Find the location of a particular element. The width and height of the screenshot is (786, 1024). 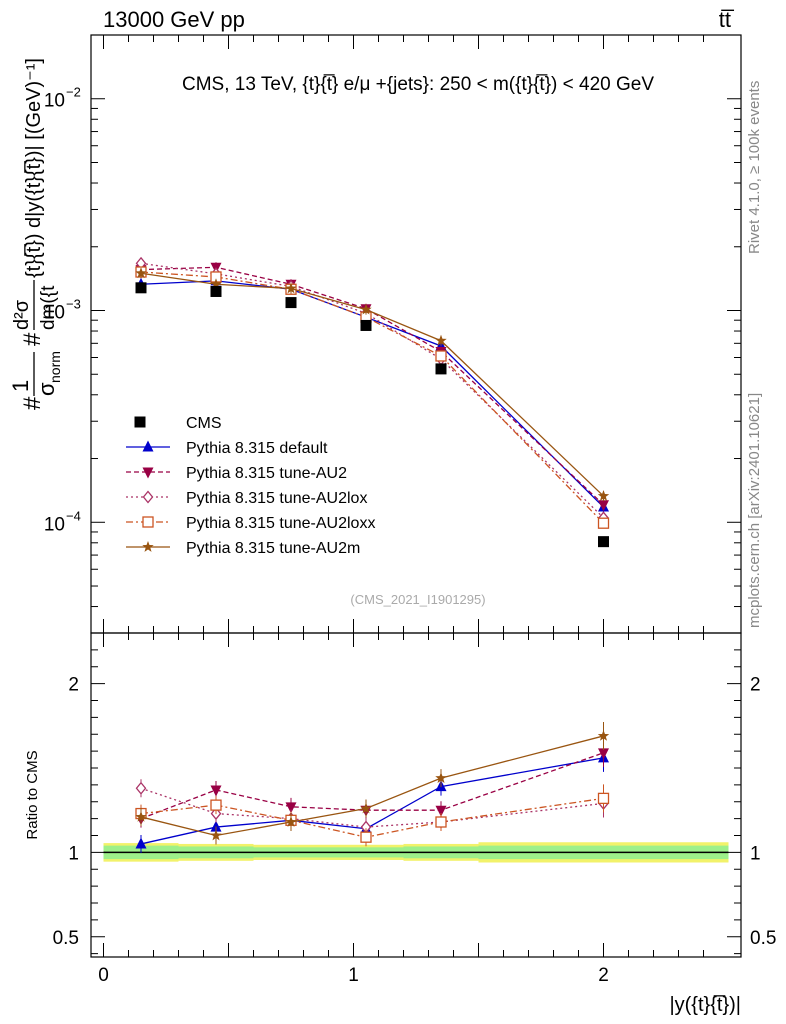

ratio-y-tick-label-2: 2 is located at coordinates (73, 685).